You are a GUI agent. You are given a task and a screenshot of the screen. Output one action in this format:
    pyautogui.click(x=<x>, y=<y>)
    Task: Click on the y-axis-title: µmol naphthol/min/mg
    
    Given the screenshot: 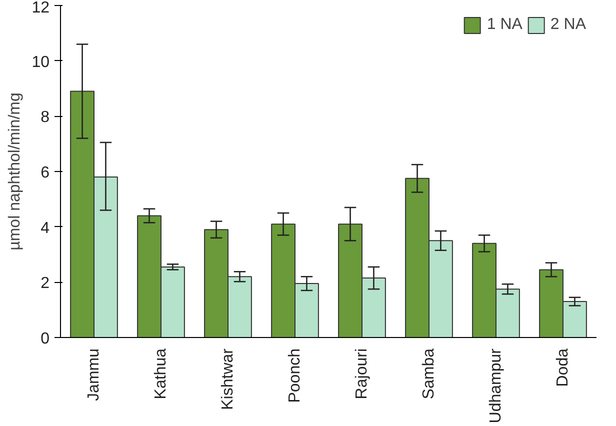 What is the action you would take?
    pyautogui.click(x=15, y=171)
    